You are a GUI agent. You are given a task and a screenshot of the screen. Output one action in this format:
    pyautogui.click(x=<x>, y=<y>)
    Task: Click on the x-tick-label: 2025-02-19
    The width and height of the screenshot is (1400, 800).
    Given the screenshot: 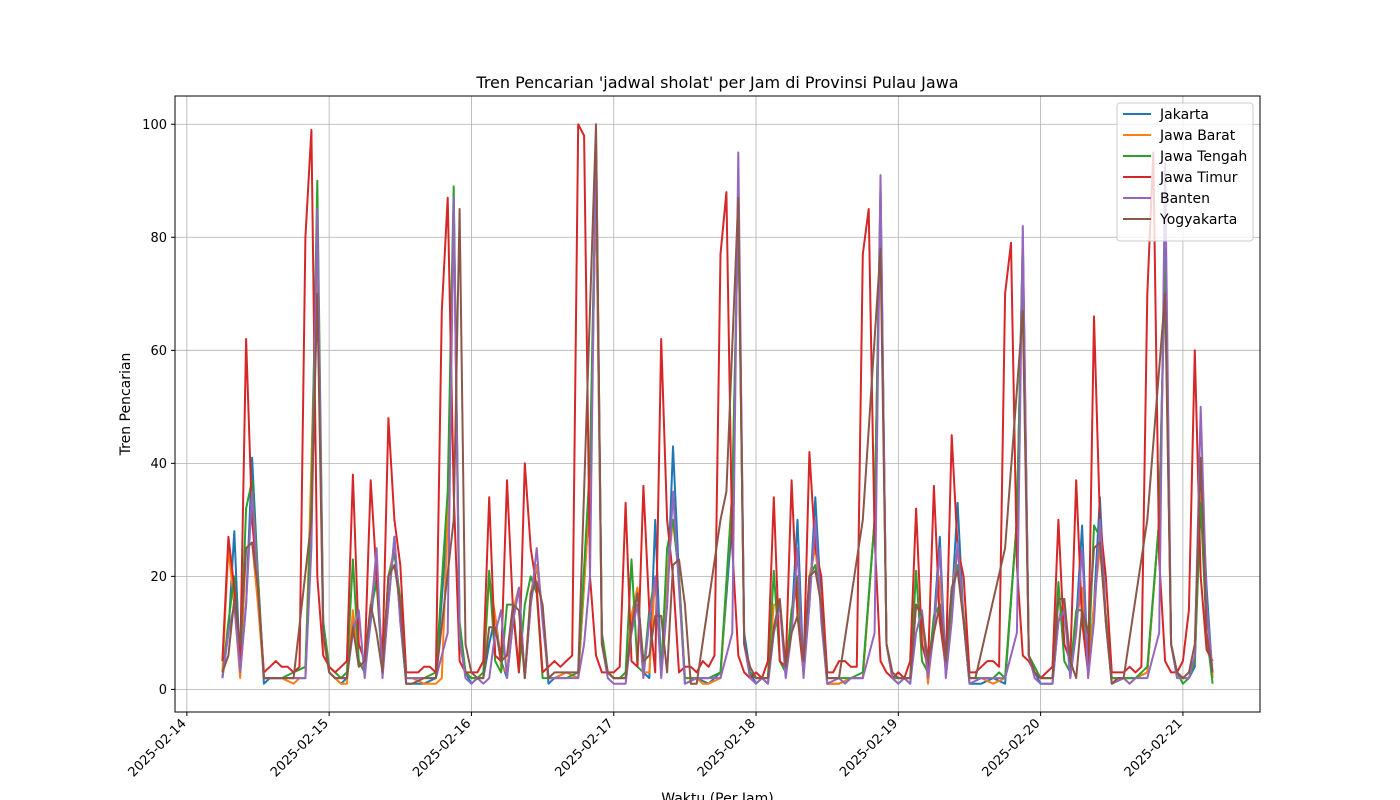 What is the action you would take?
    pyautogui.click(x=869, y=748)
    